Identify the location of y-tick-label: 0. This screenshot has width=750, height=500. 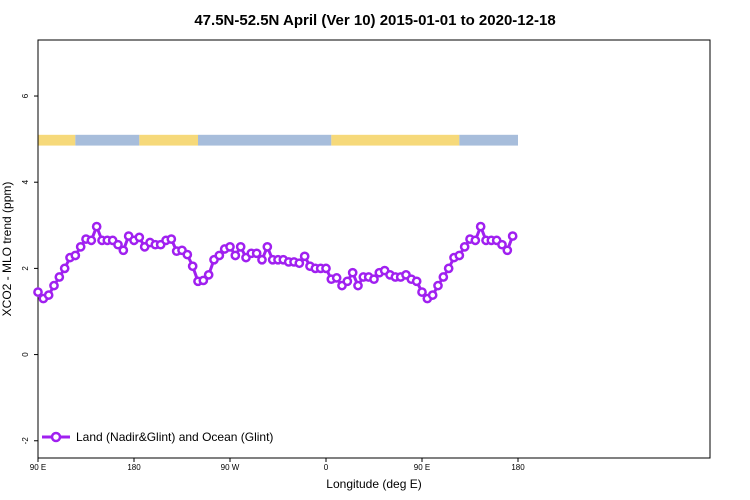
(25, 354).